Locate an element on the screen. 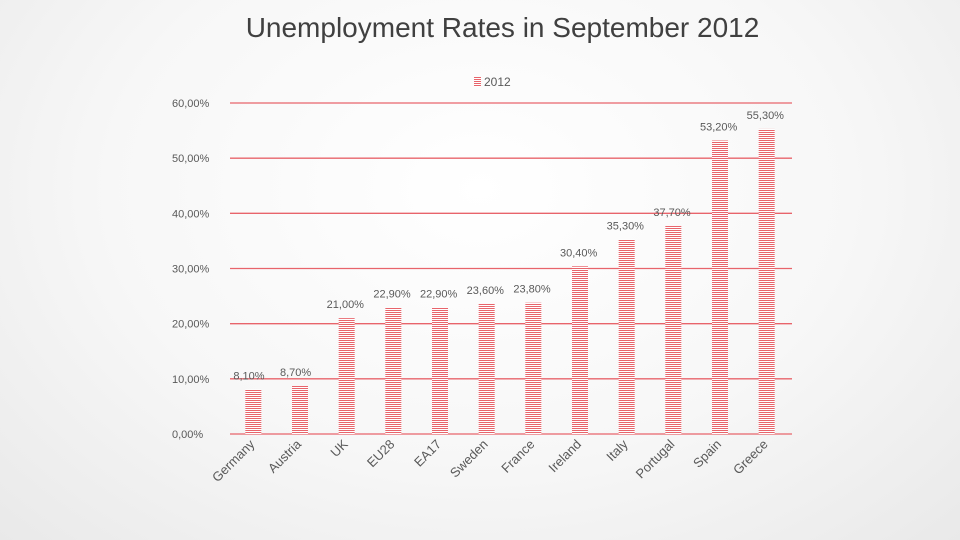 The height and width of the screenshot is (540, 960). x-tick-label: Ireland is located at coordinates (564, 456).